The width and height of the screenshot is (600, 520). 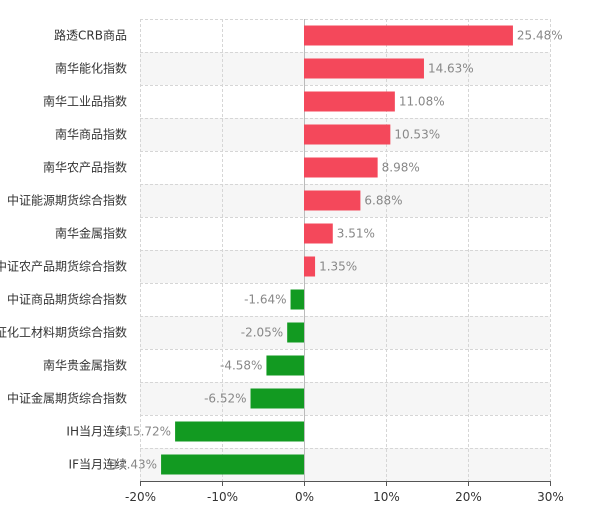 What do you see at coordinates (304, 497) in the screenshot?
I see `x-tick-label: 0%` at bounding box center [304, 497].